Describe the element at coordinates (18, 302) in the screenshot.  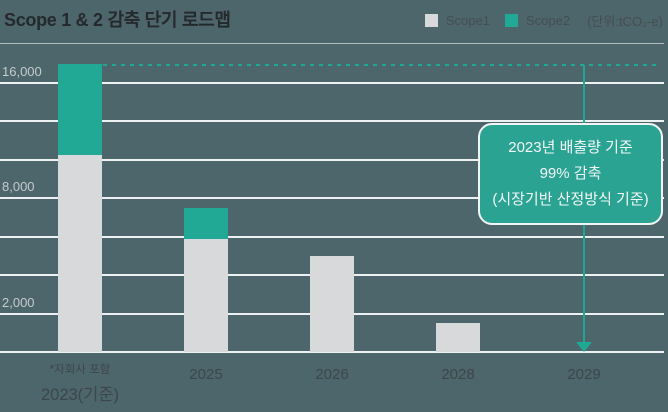
I see `y-tick-label: 2,000` at that location.